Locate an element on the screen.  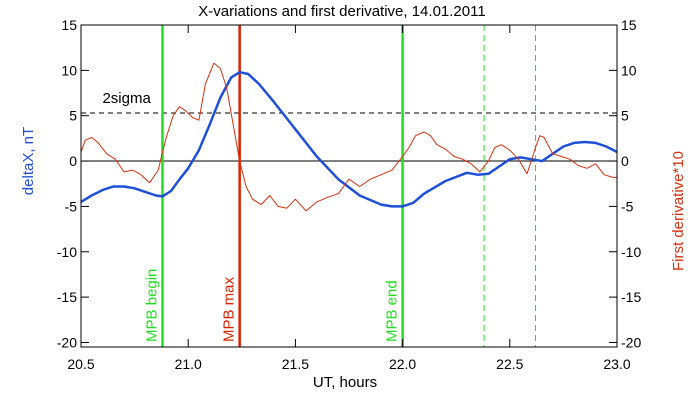
y-tick-label-right: -10 is located at coordinates (631, 252).